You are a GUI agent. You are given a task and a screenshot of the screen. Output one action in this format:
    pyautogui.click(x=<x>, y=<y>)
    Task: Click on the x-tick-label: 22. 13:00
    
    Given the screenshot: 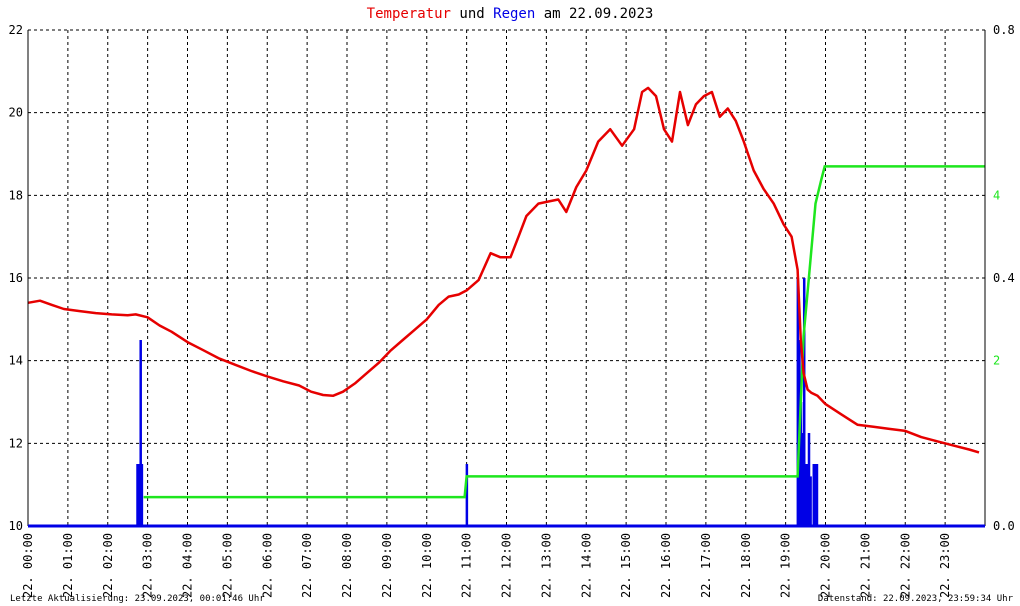 What is the action you would take?
    pyautogui.click(x=546, y=565)
    